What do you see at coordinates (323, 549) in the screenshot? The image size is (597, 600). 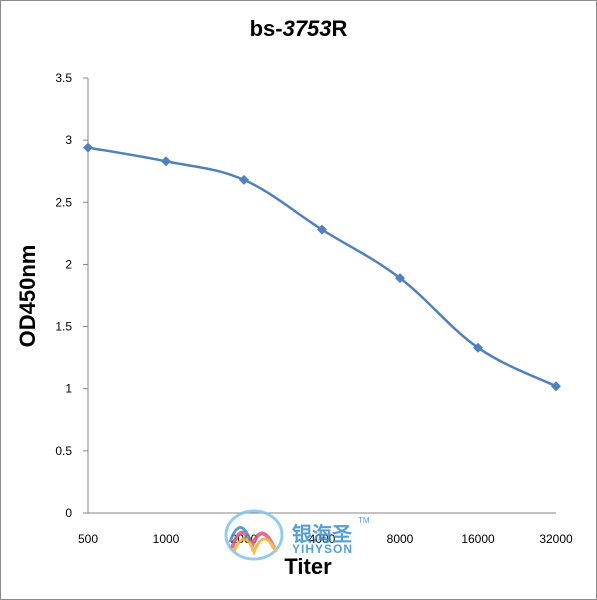 I see `watermark-text-en: YIHYSON` at bounding box center [323, 549].